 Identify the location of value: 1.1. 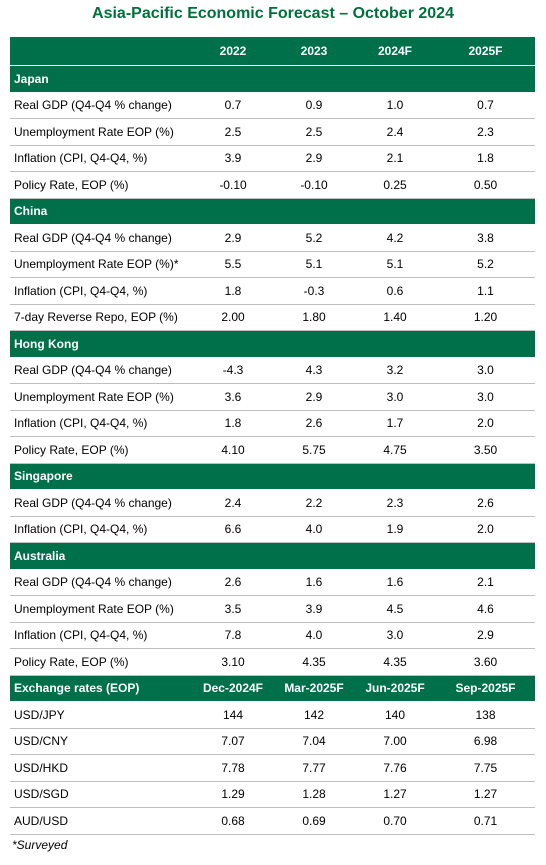
(485, 291).